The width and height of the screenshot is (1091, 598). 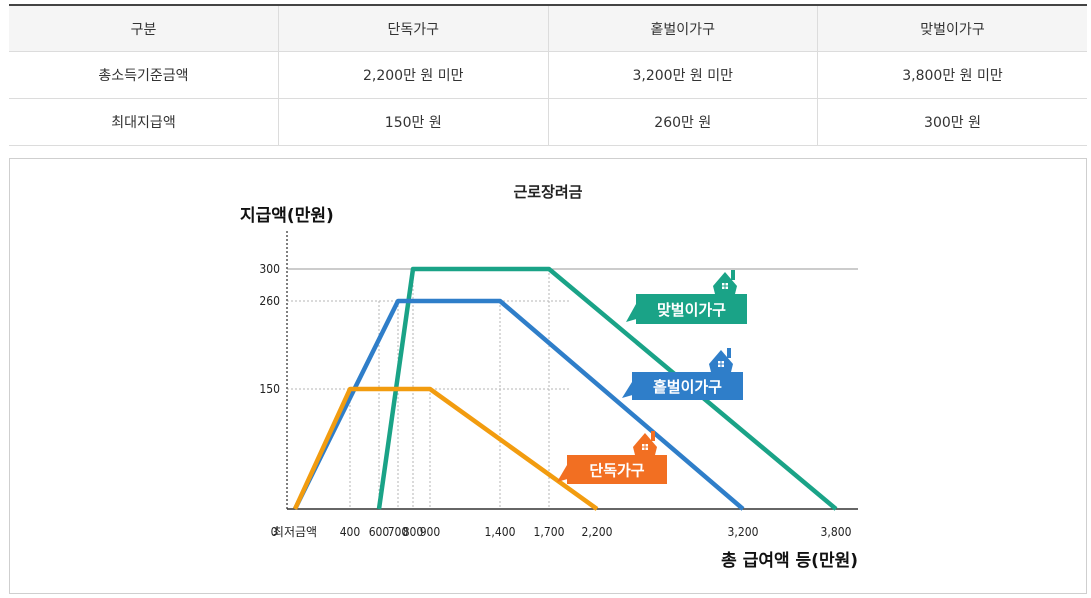 I want to click on y-tick-label: 150, so click(x=269, y=389).